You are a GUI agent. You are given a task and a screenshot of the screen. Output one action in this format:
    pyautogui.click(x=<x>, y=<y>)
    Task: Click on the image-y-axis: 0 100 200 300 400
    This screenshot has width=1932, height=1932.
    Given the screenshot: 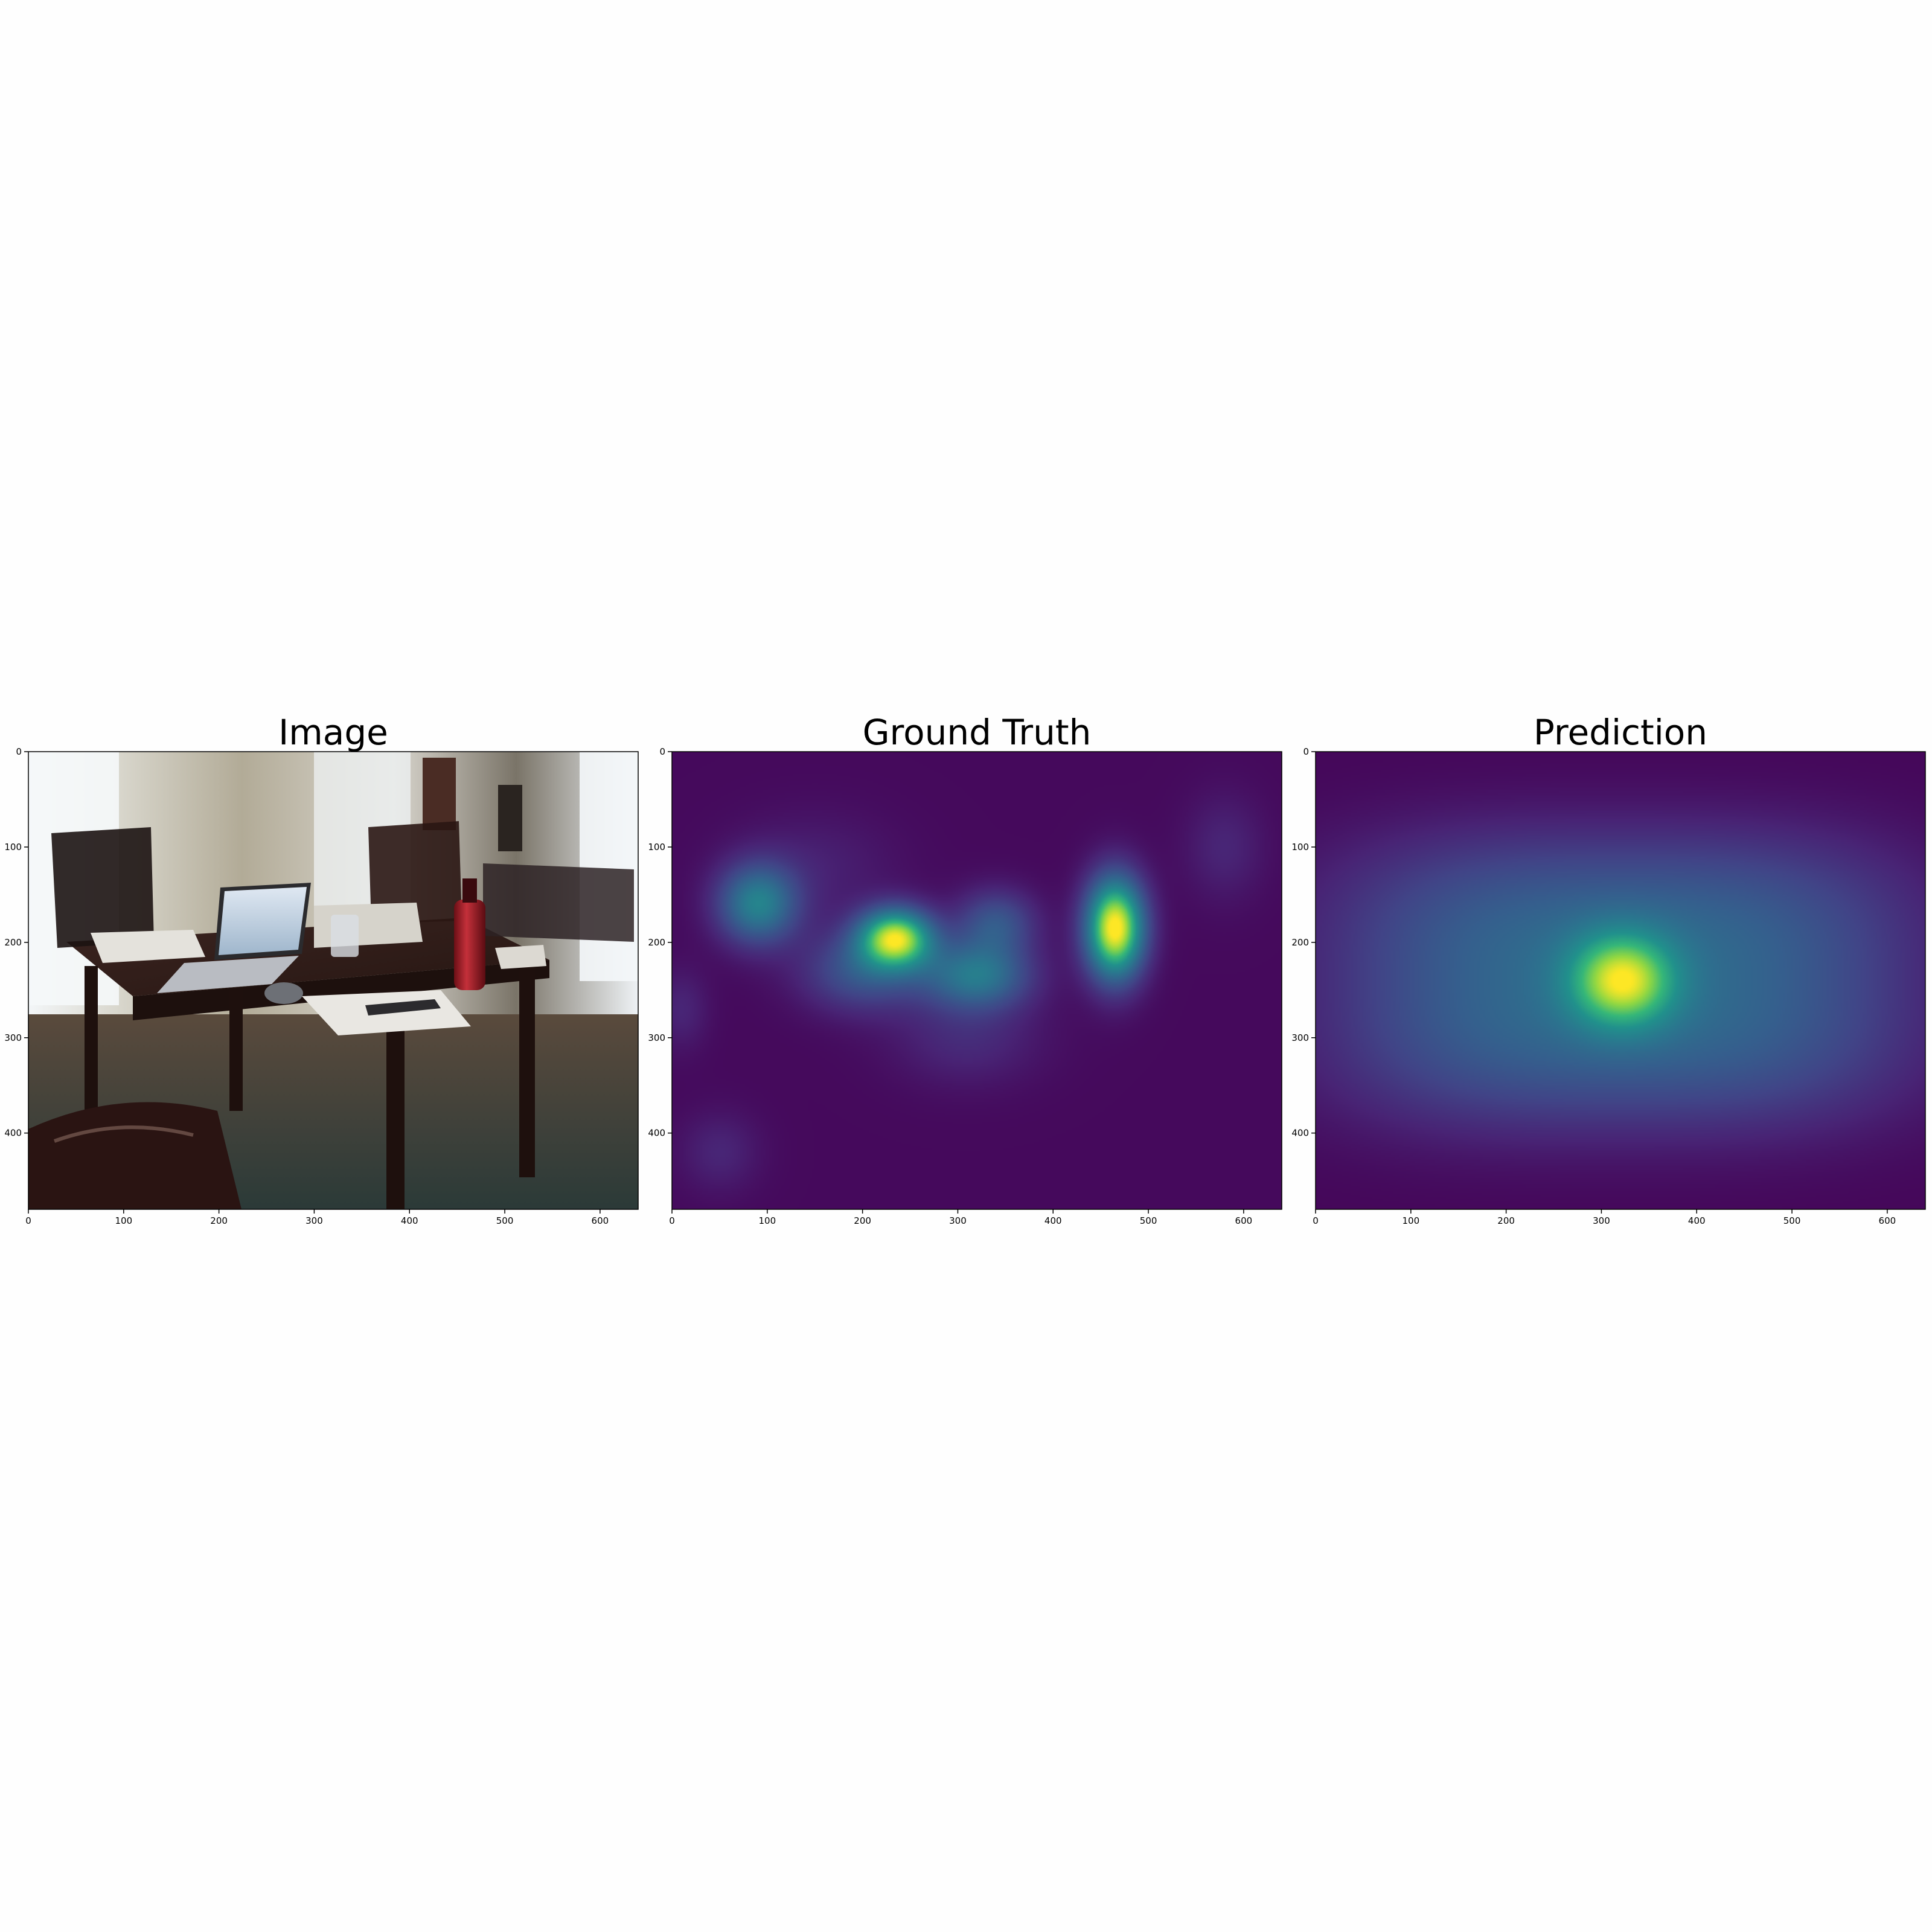 What is the action you would take?
    pyautogui.click(x=16, y=943)
    